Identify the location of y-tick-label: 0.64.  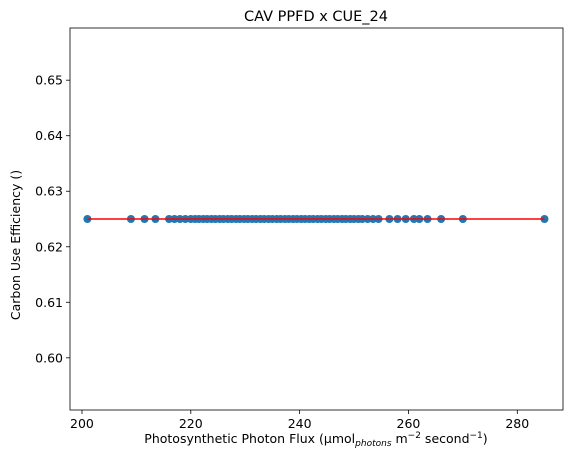
(49, 135).